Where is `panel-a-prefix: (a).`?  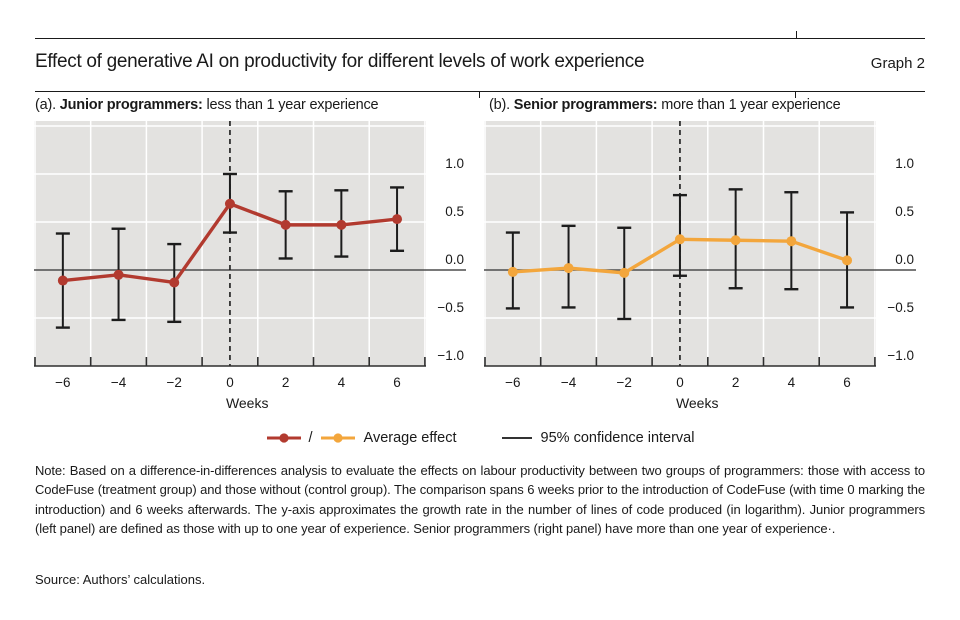 panel-a-prefix: (a). is located at coordinates (47, 105).